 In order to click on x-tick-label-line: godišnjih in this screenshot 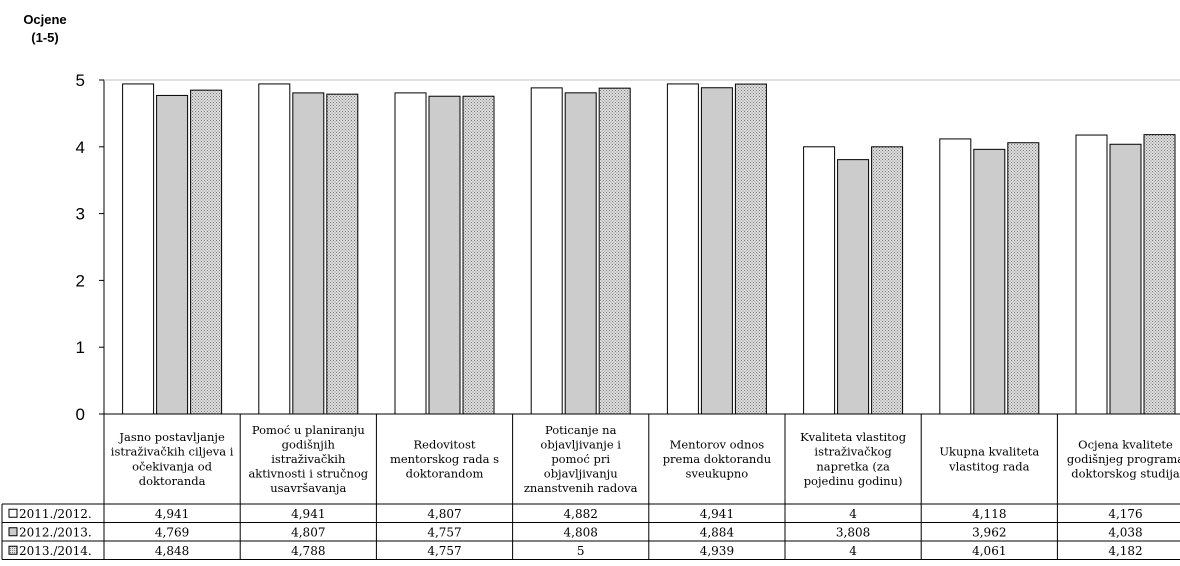, I will do `click(309, 444)`.